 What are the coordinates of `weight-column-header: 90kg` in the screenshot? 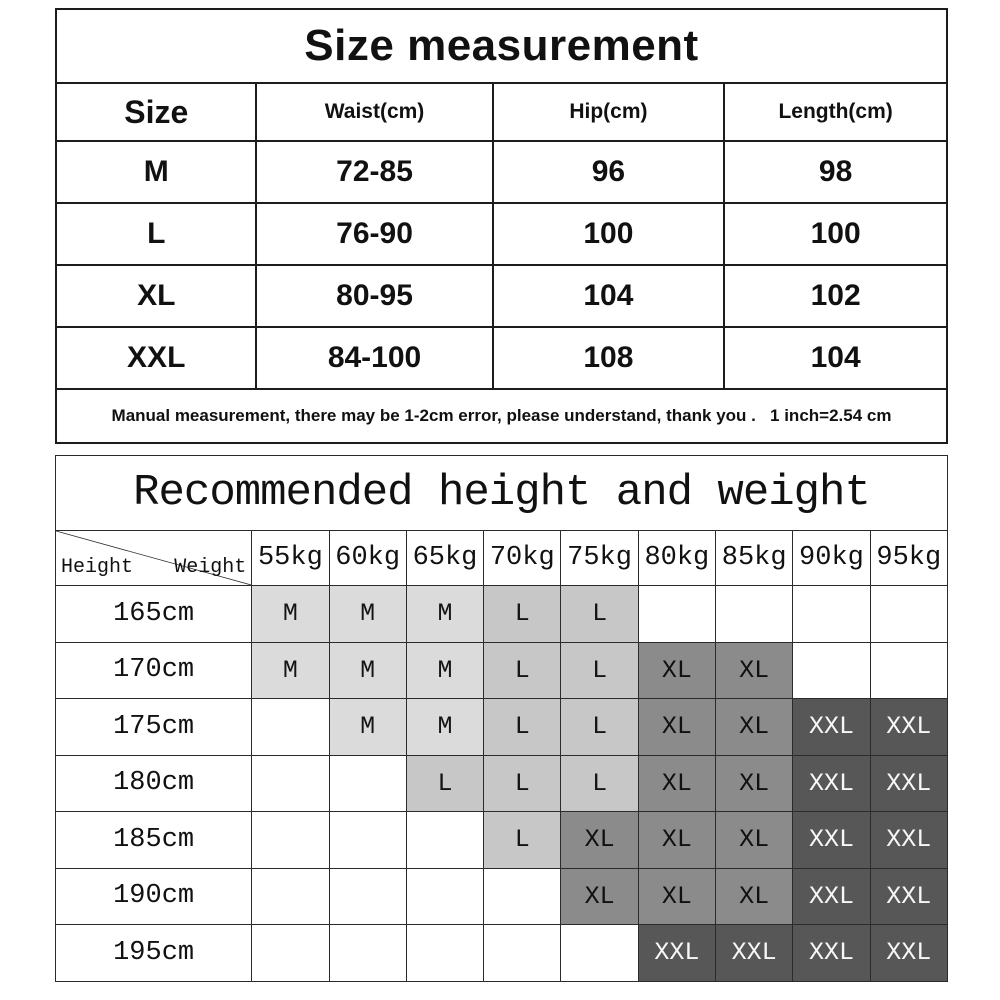 It's located at (831, 558).